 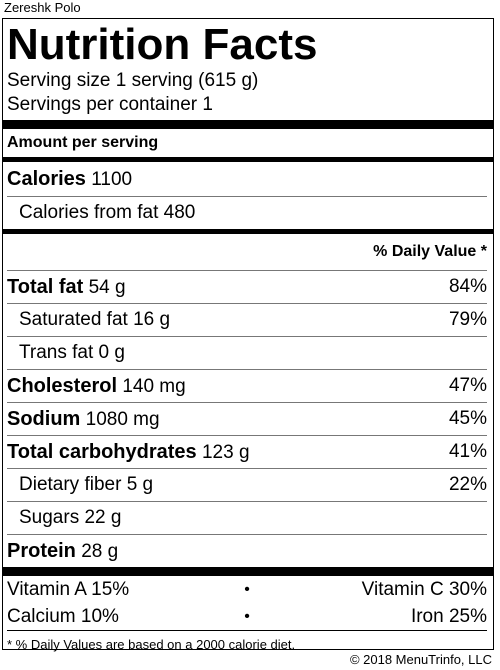 I want to click on nutrient-label: Sodium, so click(x=44, y=418).